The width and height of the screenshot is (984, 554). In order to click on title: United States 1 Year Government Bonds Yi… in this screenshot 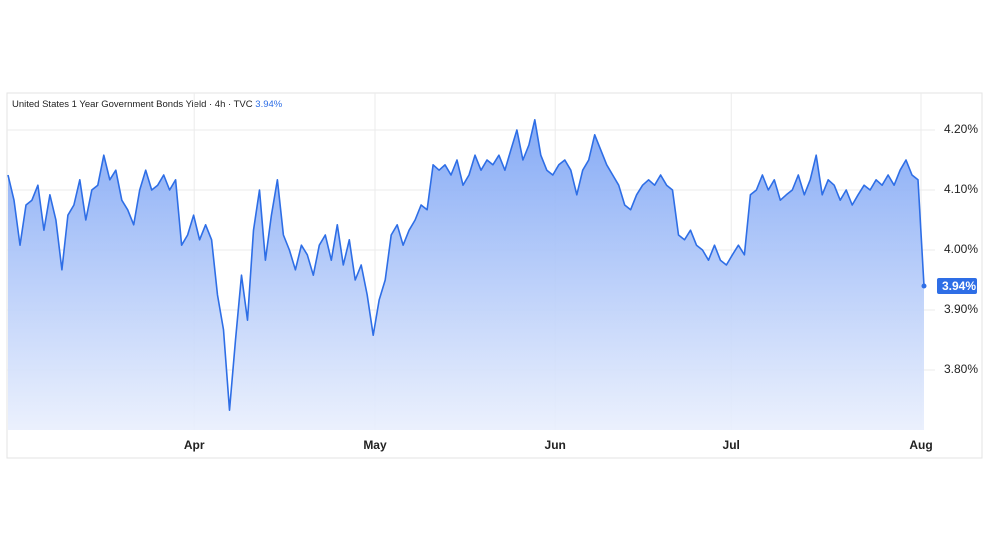, I will do `click(132, 104)`.